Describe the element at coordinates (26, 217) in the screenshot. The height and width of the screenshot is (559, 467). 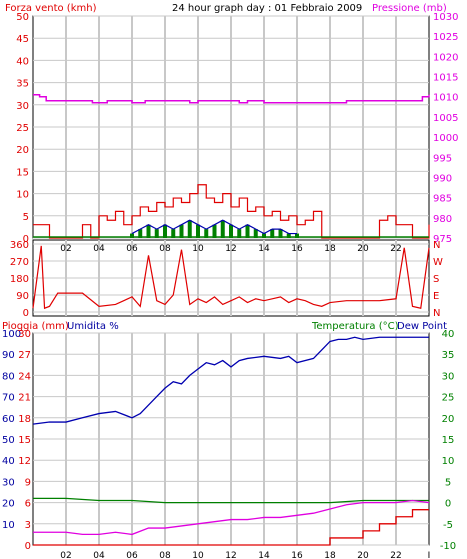
I see `wind-tick-label: 5` at that location.